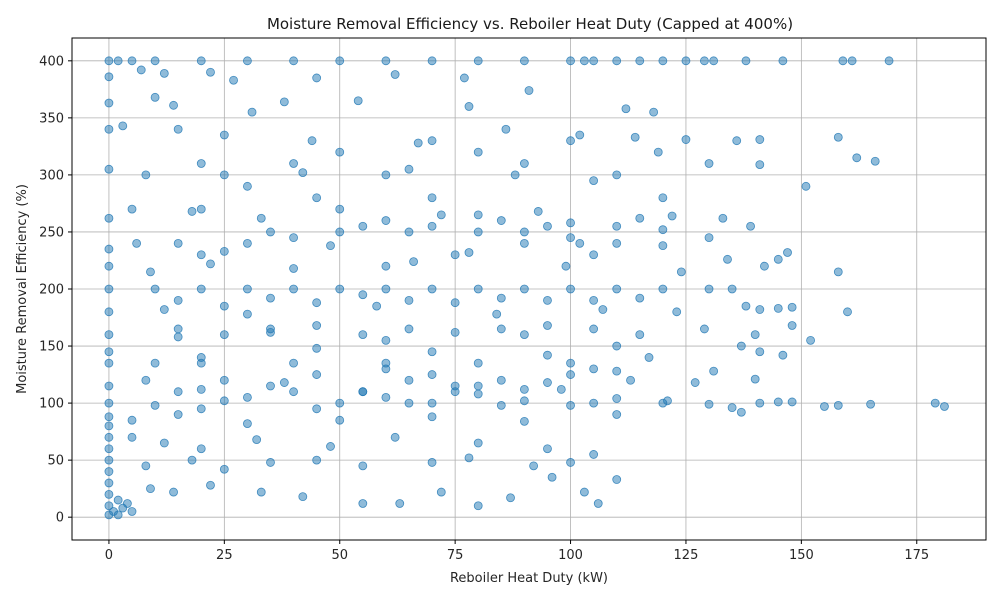 The width and height of the screenshot is (1000, 600). I want to click on x-tick-label: 150, so click(801, 555).